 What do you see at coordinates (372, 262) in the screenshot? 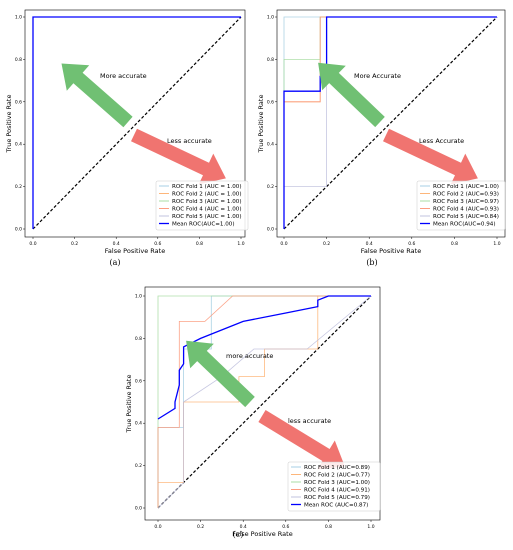
I see `panel-caption-b: (b)` at bounding box center [372, 262].